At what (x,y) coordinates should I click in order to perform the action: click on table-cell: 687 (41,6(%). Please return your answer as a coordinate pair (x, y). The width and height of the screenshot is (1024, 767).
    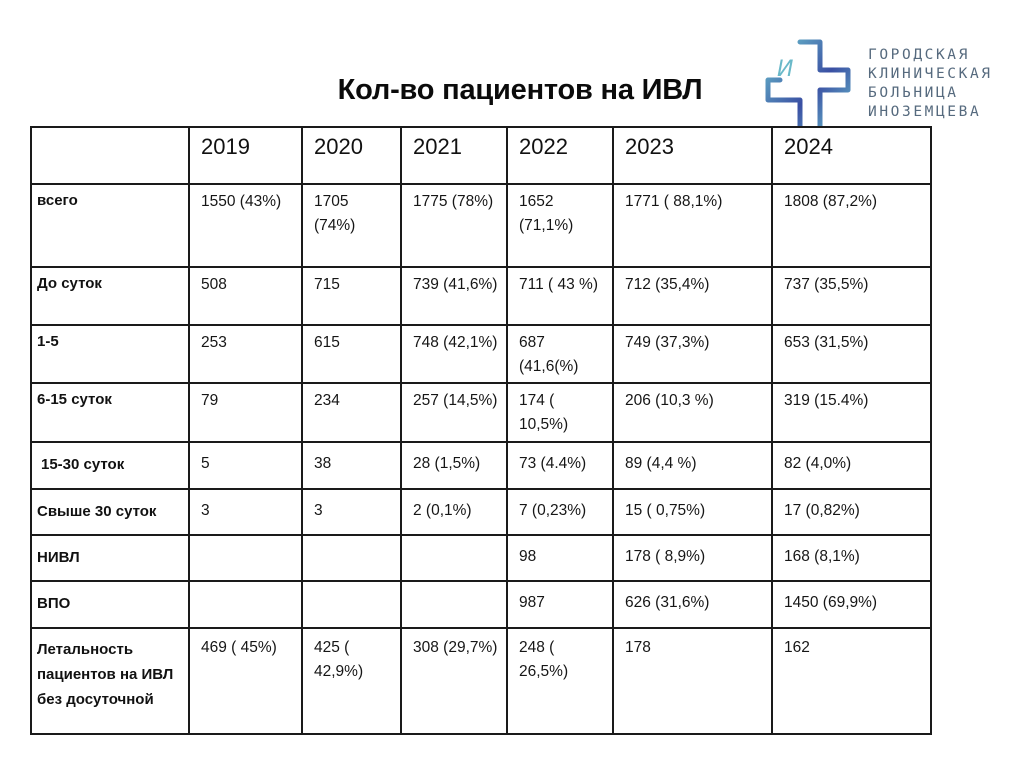
    Looking at the image, I should click on (560, 354).